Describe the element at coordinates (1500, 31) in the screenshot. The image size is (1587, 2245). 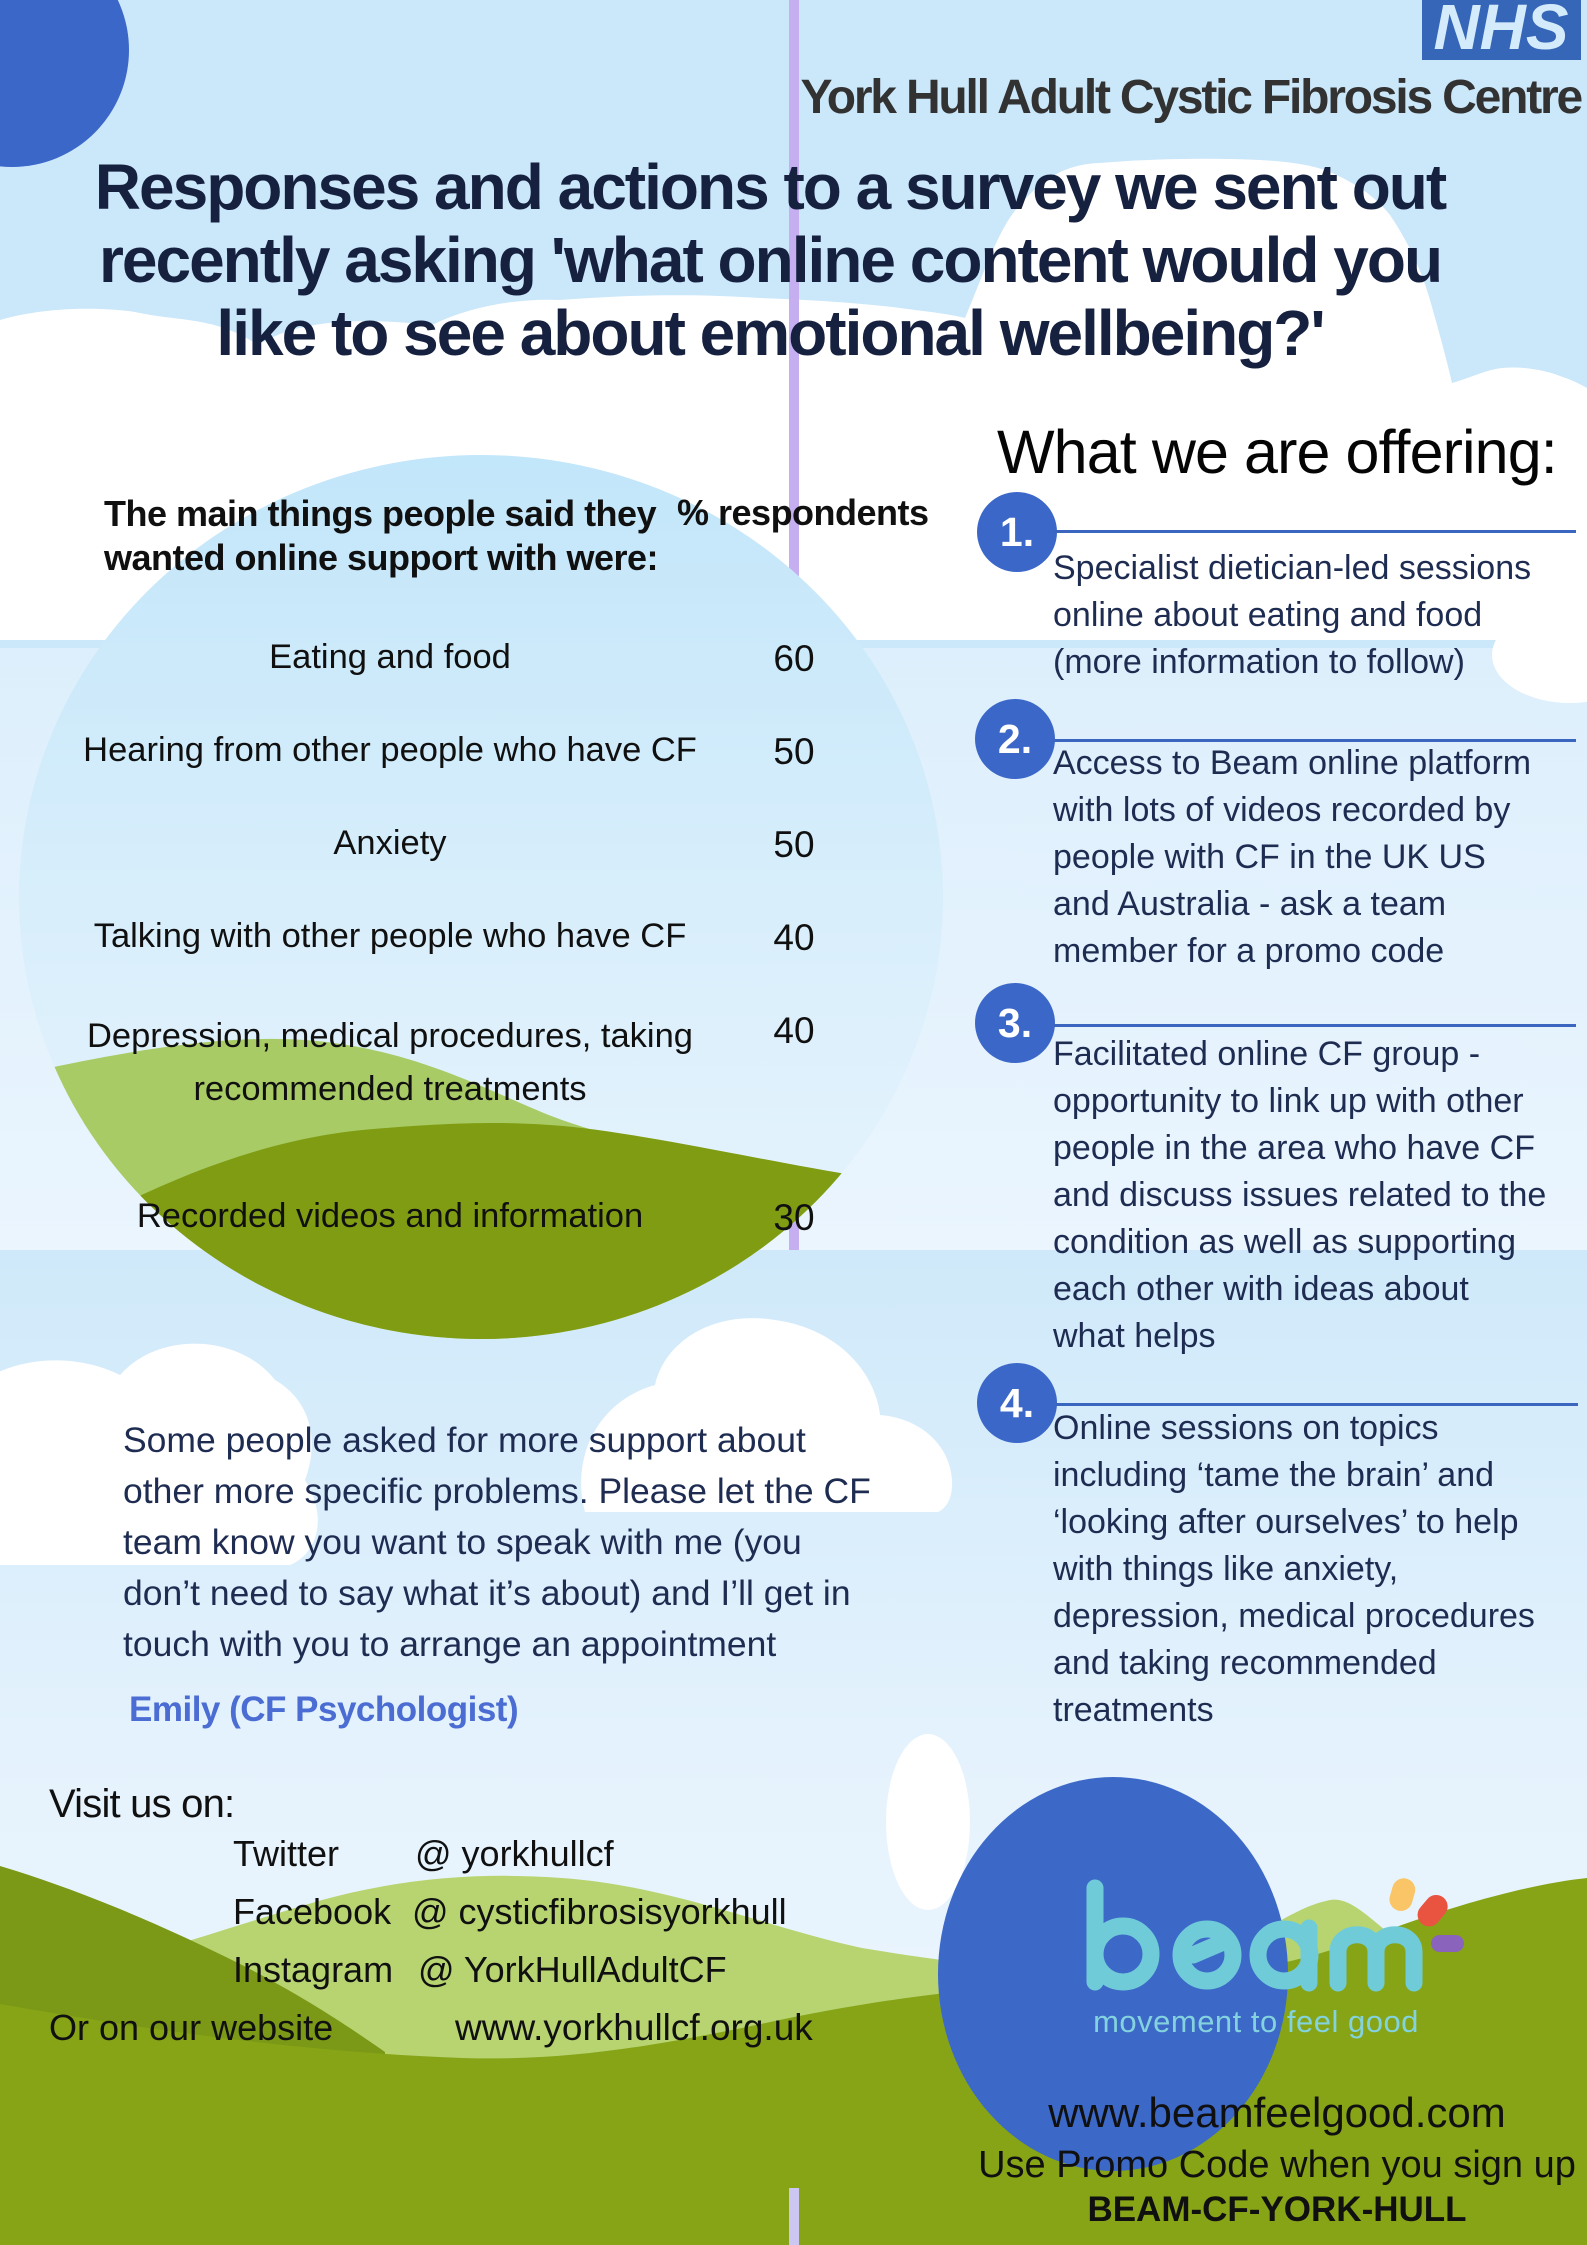
I see `svg-text: NHS` at that location.